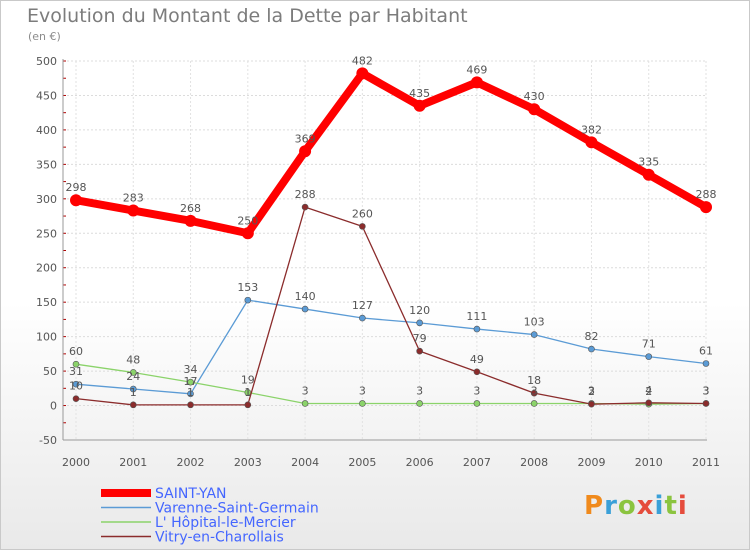  What do you see at coordinates (305, 138) in the screenshot?
I see `data-label: 369` at bounding box center [305, 138].